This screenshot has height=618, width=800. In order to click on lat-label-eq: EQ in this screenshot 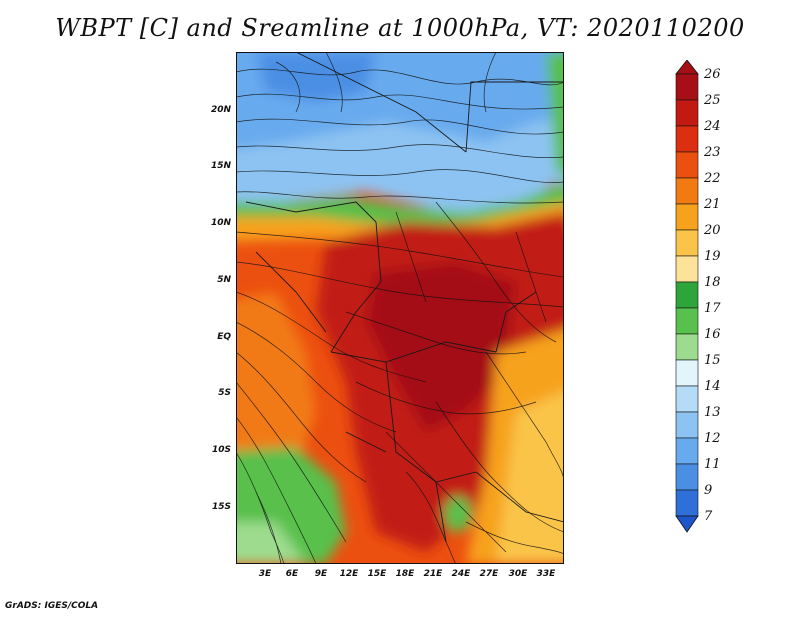, I will do `click(224, 337)`.